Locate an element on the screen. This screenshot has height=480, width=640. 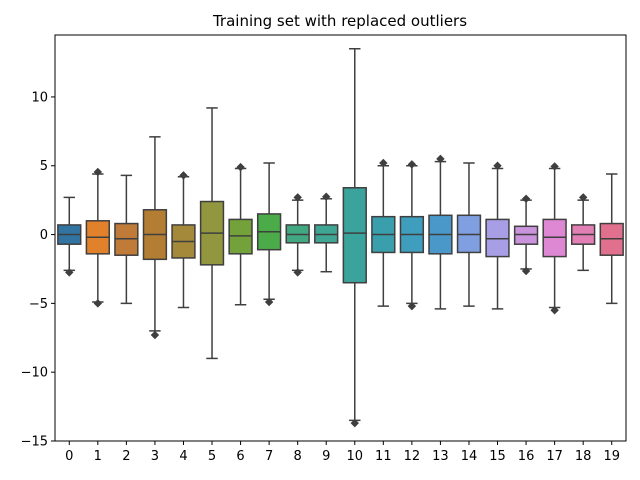
x-tick-label: 9 is located at coordinates (326, 456).